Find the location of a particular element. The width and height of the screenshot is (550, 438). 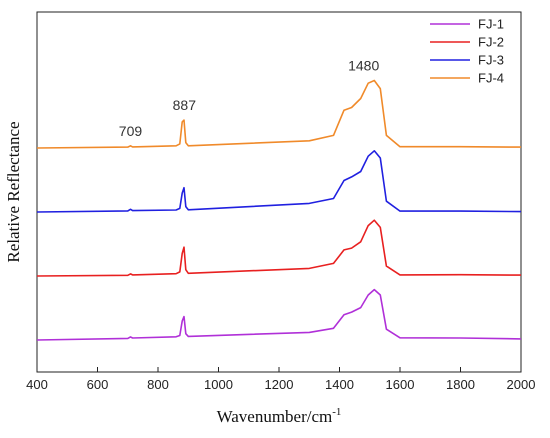

x-tick-label: 600 is located at coordinates (98, 384).